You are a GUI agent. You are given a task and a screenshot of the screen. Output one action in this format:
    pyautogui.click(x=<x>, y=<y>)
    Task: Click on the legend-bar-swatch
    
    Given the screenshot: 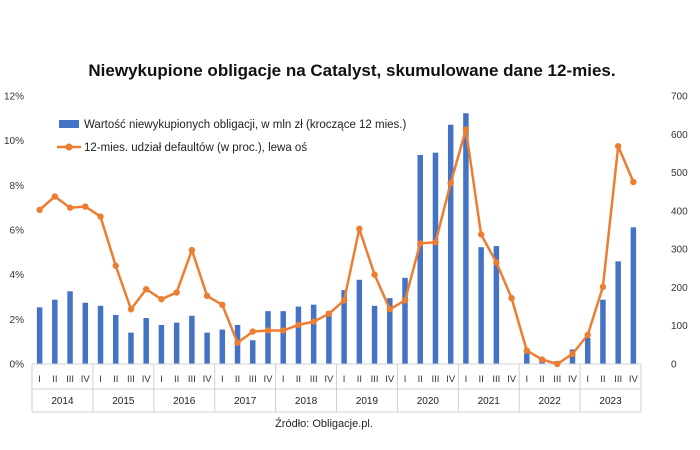 What is the action you would take?
    pyautogui.click(x=69, y=124)
    